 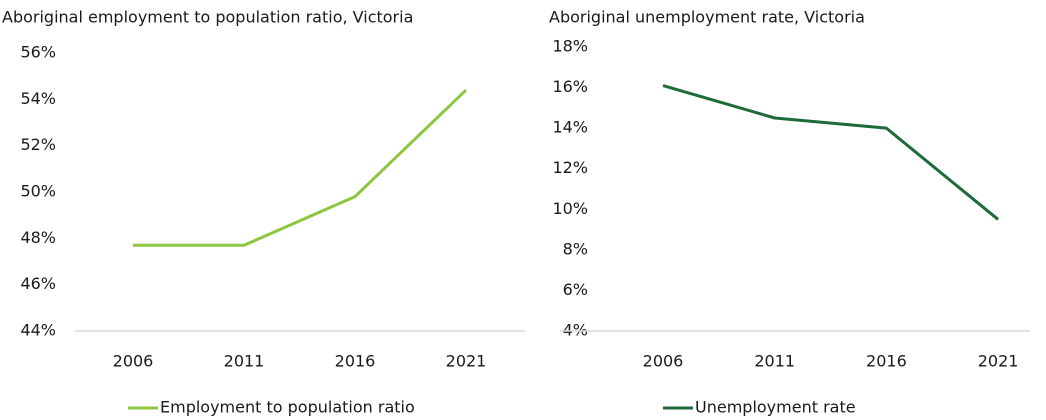 I want to click on y-tick-label: 46%, so click(x=38, y=283).